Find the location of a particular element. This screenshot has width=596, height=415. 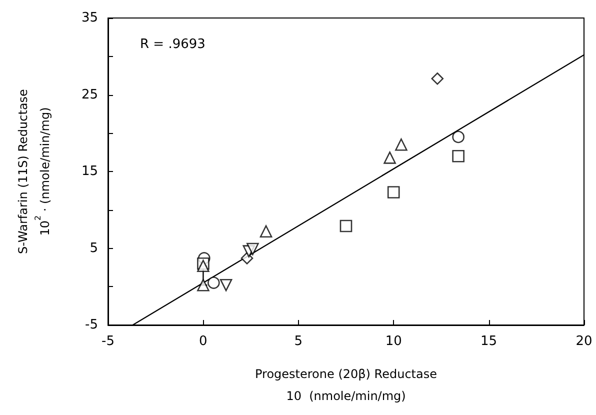

x-tick-label: 15 is located at coordinates (489, 341).